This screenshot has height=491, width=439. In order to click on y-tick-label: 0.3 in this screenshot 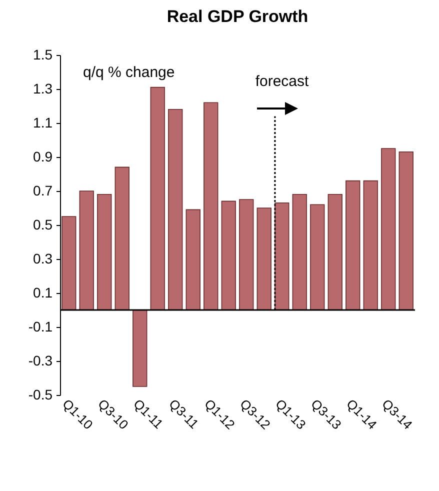, I will do `click(43, 258)`.